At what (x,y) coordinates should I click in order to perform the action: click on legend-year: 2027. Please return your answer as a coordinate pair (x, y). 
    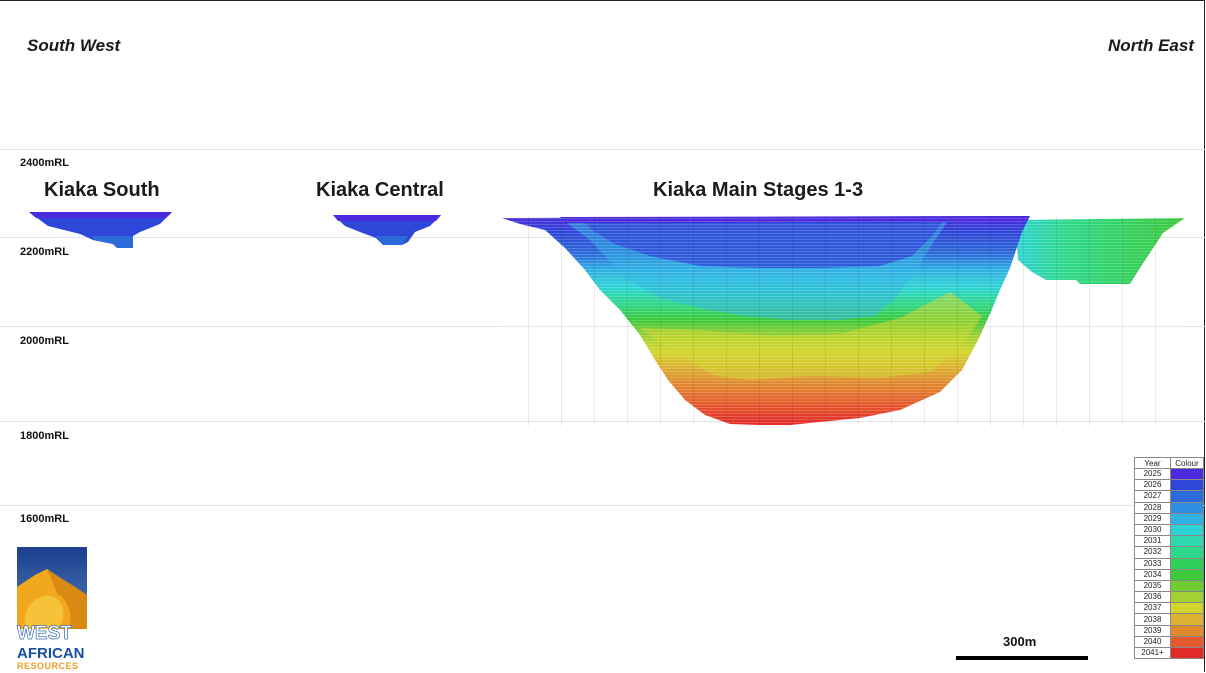
    Looking at the image, I should click on (1152, 496).